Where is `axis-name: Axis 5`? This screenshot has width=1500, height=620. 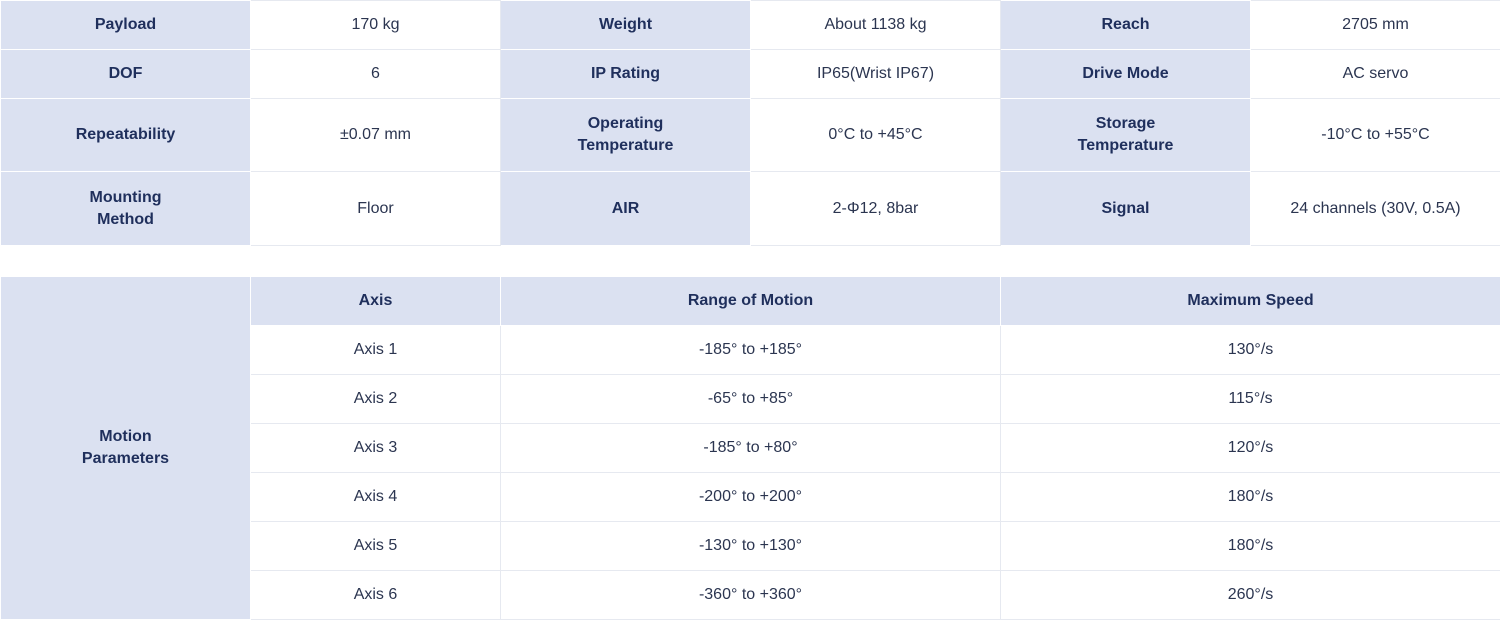 axis-name: Axis 5 is located at coordinates (376, 546).